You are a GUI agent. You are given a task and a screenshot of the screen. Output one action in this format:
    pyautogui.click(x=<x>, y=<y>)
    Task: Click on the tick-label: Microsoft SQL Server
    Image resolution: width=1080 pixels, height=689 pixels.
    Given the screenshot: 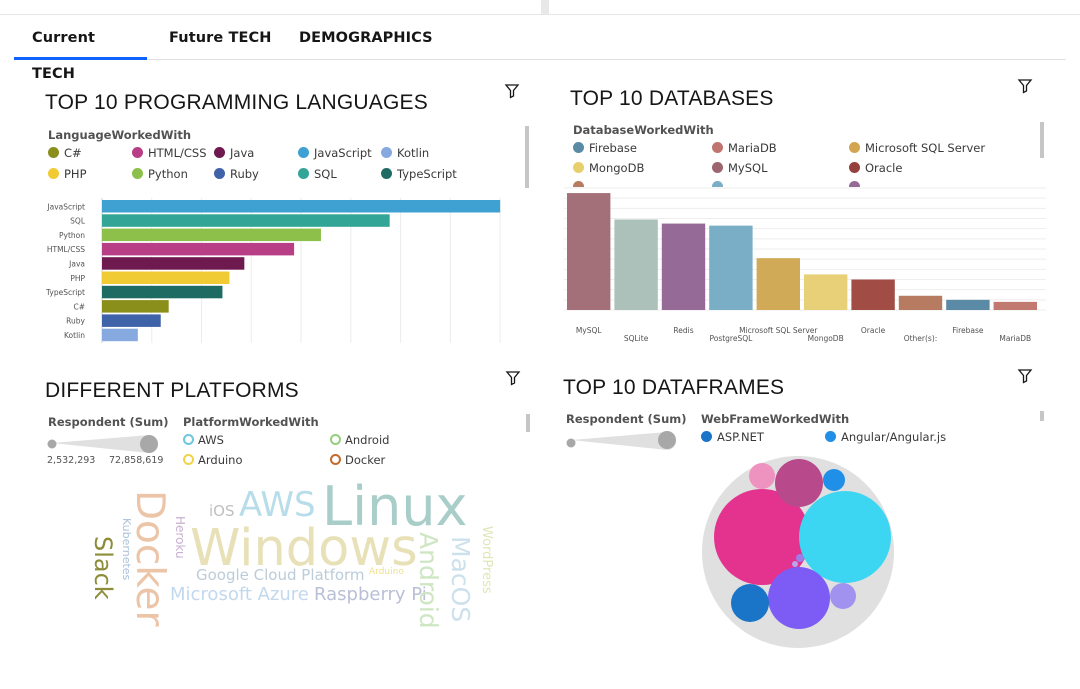 What is the action you would take?
    pyautogui.click(x=778, y=330)
    